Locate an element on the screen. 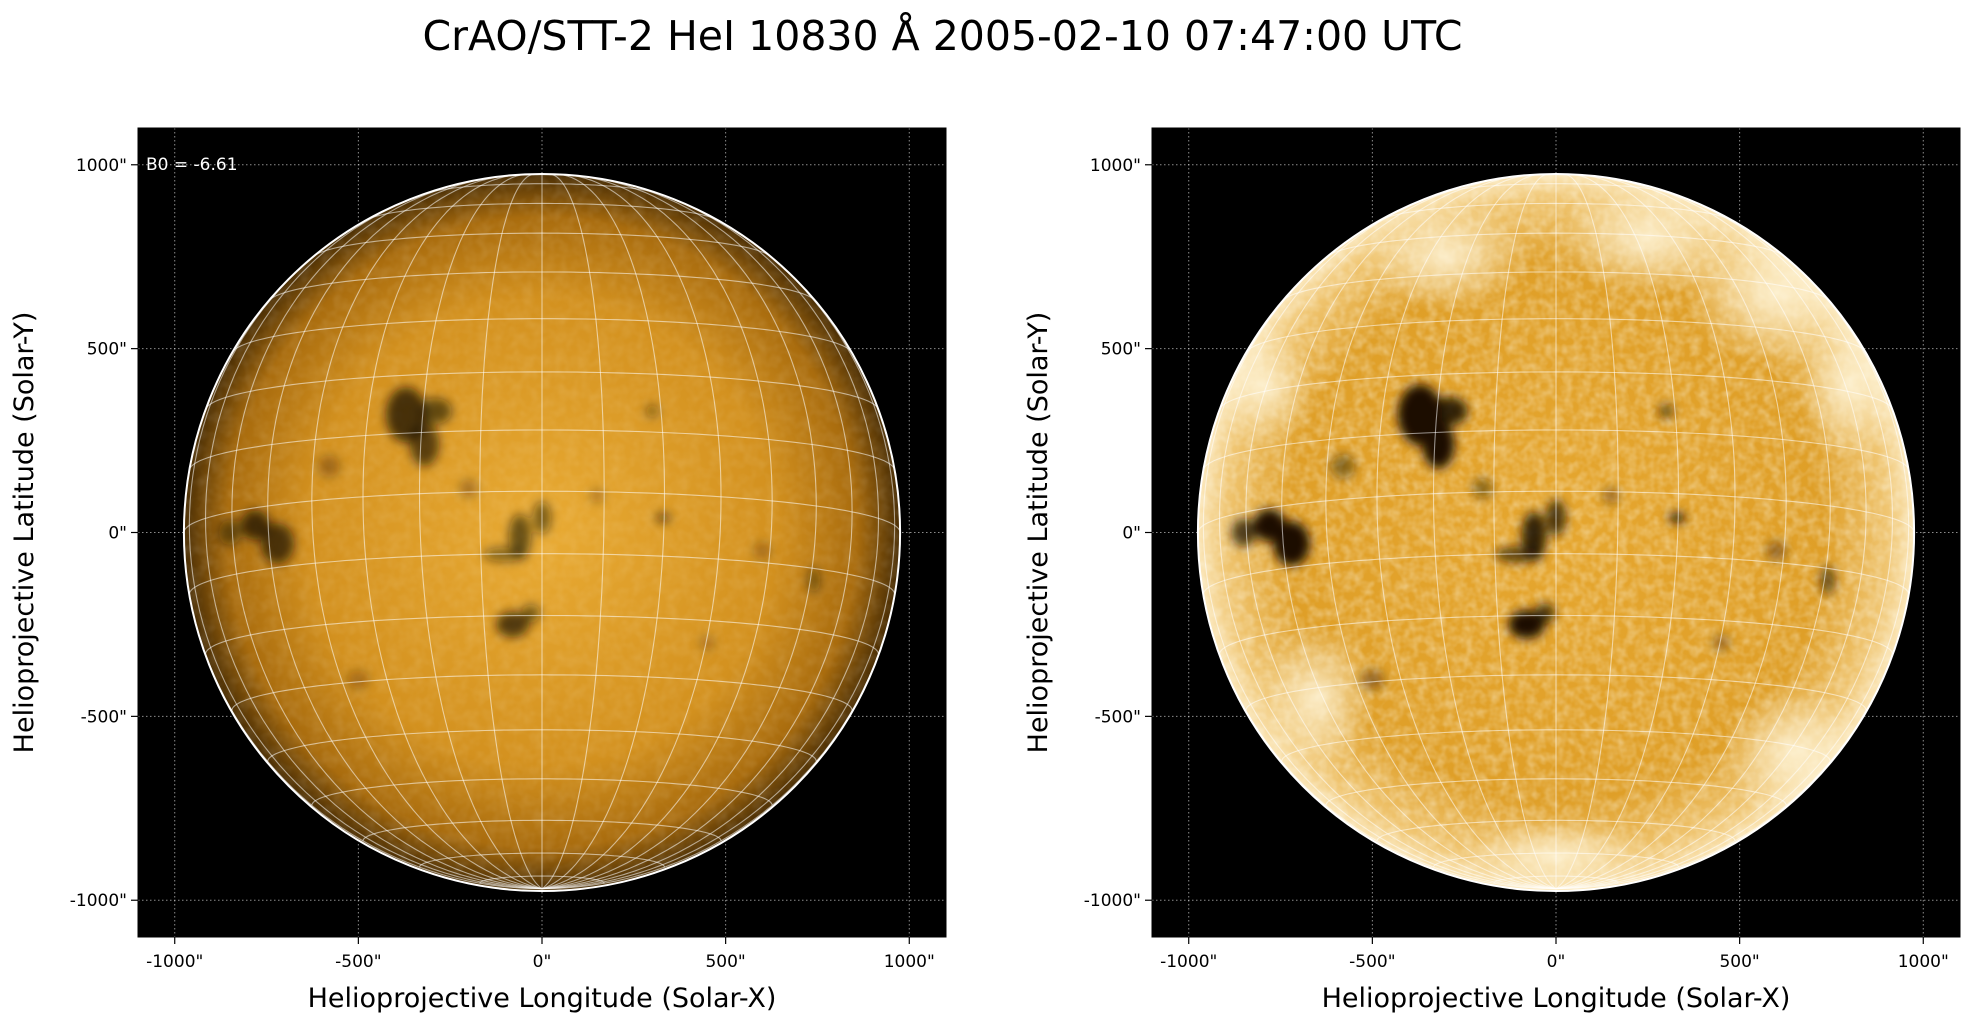 The width and height of the screenshot is (1971, 1026). y-tick-label: 1000" is located at coordinates (101, 166).